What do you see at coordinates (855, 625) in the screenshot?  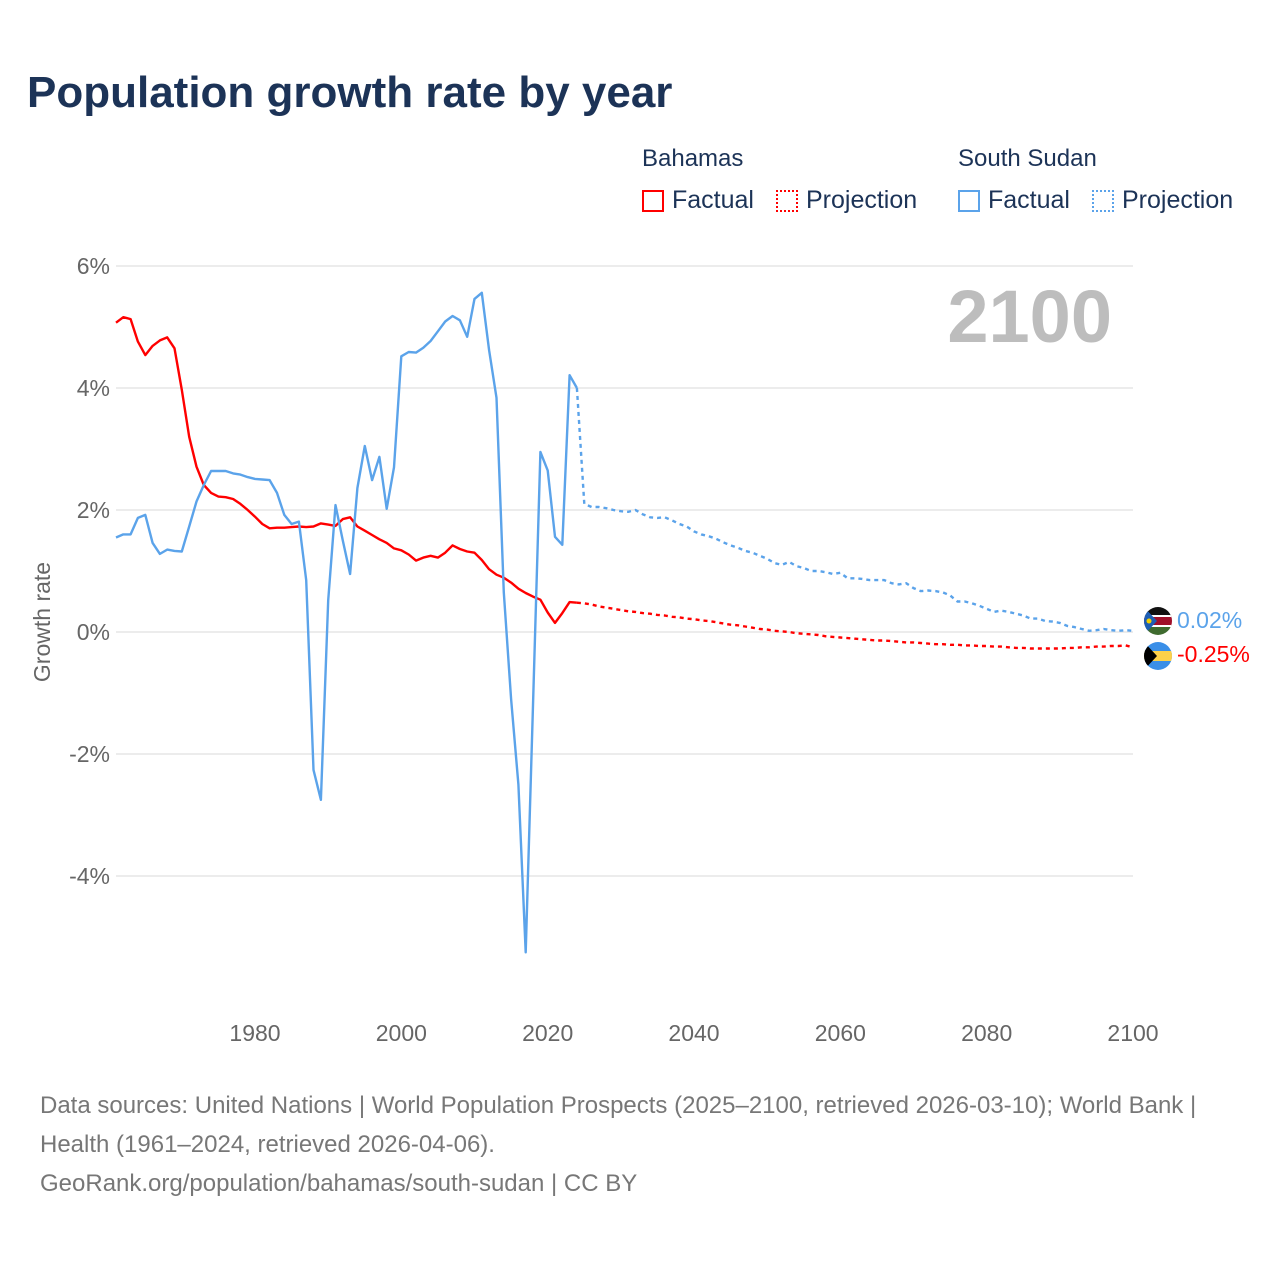 I see `series-line-bahamas-projection` at bounding box center [855, 625].